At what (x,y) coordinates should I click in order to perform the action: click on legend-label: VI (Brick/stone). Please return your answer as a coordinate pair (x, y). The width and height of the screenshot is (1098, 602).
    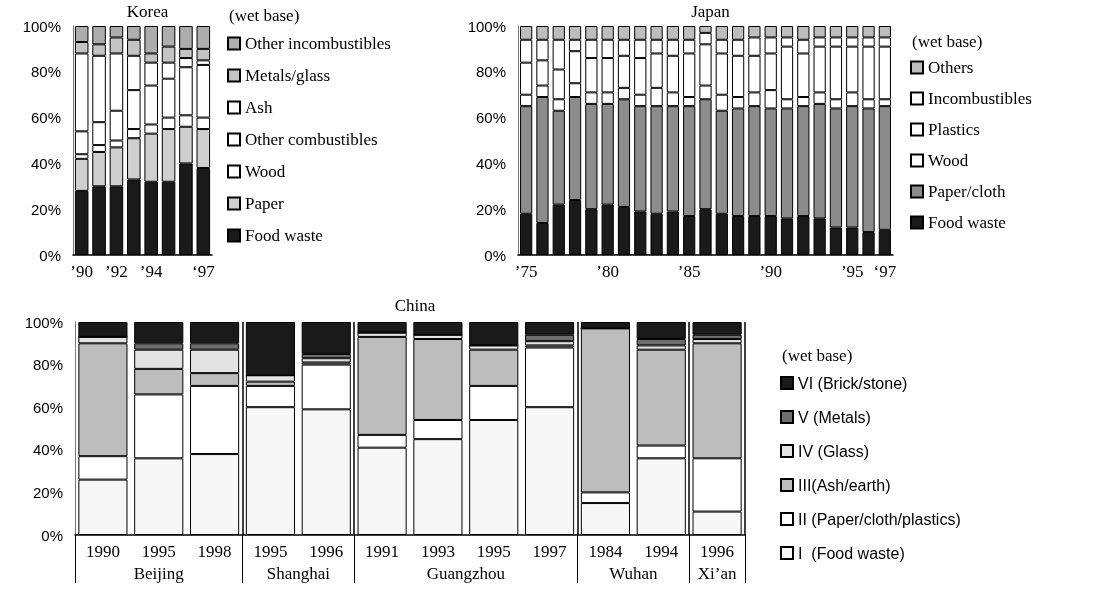
    Looking at the image, I should click on (853, 383).